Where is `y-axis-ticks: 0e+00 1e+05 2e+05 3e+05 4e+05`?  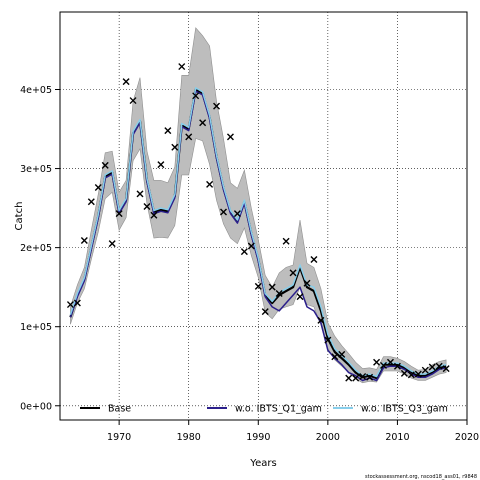 y-axis-ticks: 0e+00 1e+05 2e+05 3e+05 4e+05 is located at coordinates (40, 248).